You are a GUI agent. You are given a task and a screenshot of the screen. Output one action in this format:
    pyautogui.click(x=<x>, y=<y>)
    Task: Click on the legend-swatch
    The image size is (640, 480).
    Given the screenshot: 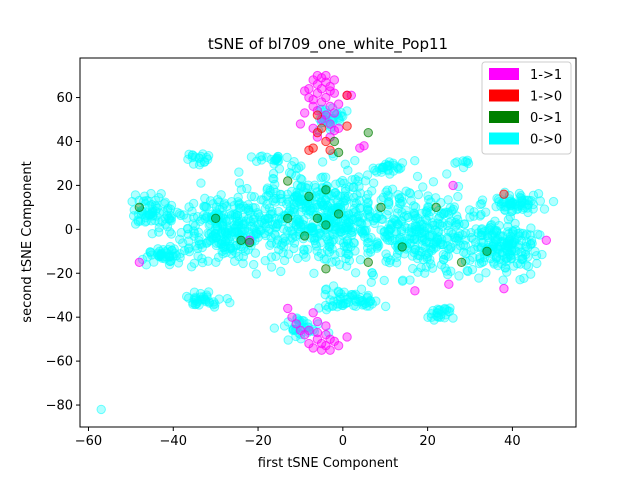 What is the action you would take?
    pyautogui.click(x=504, y=138)
    